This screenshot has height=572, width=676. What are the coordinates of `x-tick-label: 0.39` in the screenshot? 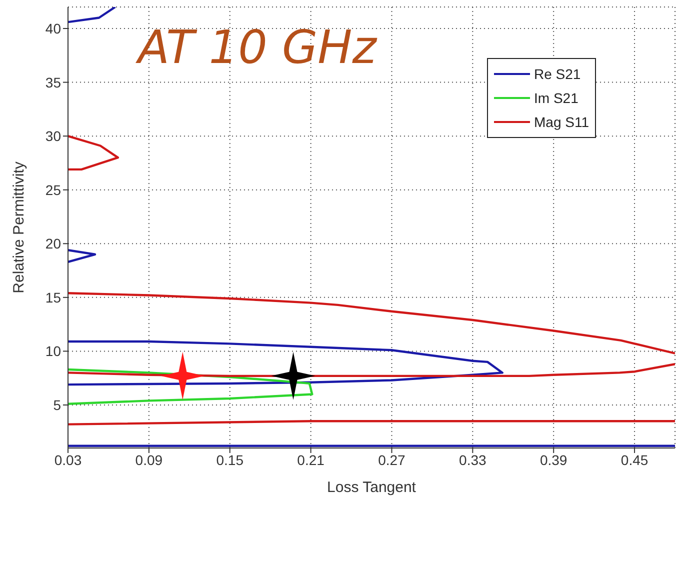 It's located at (554, 460).